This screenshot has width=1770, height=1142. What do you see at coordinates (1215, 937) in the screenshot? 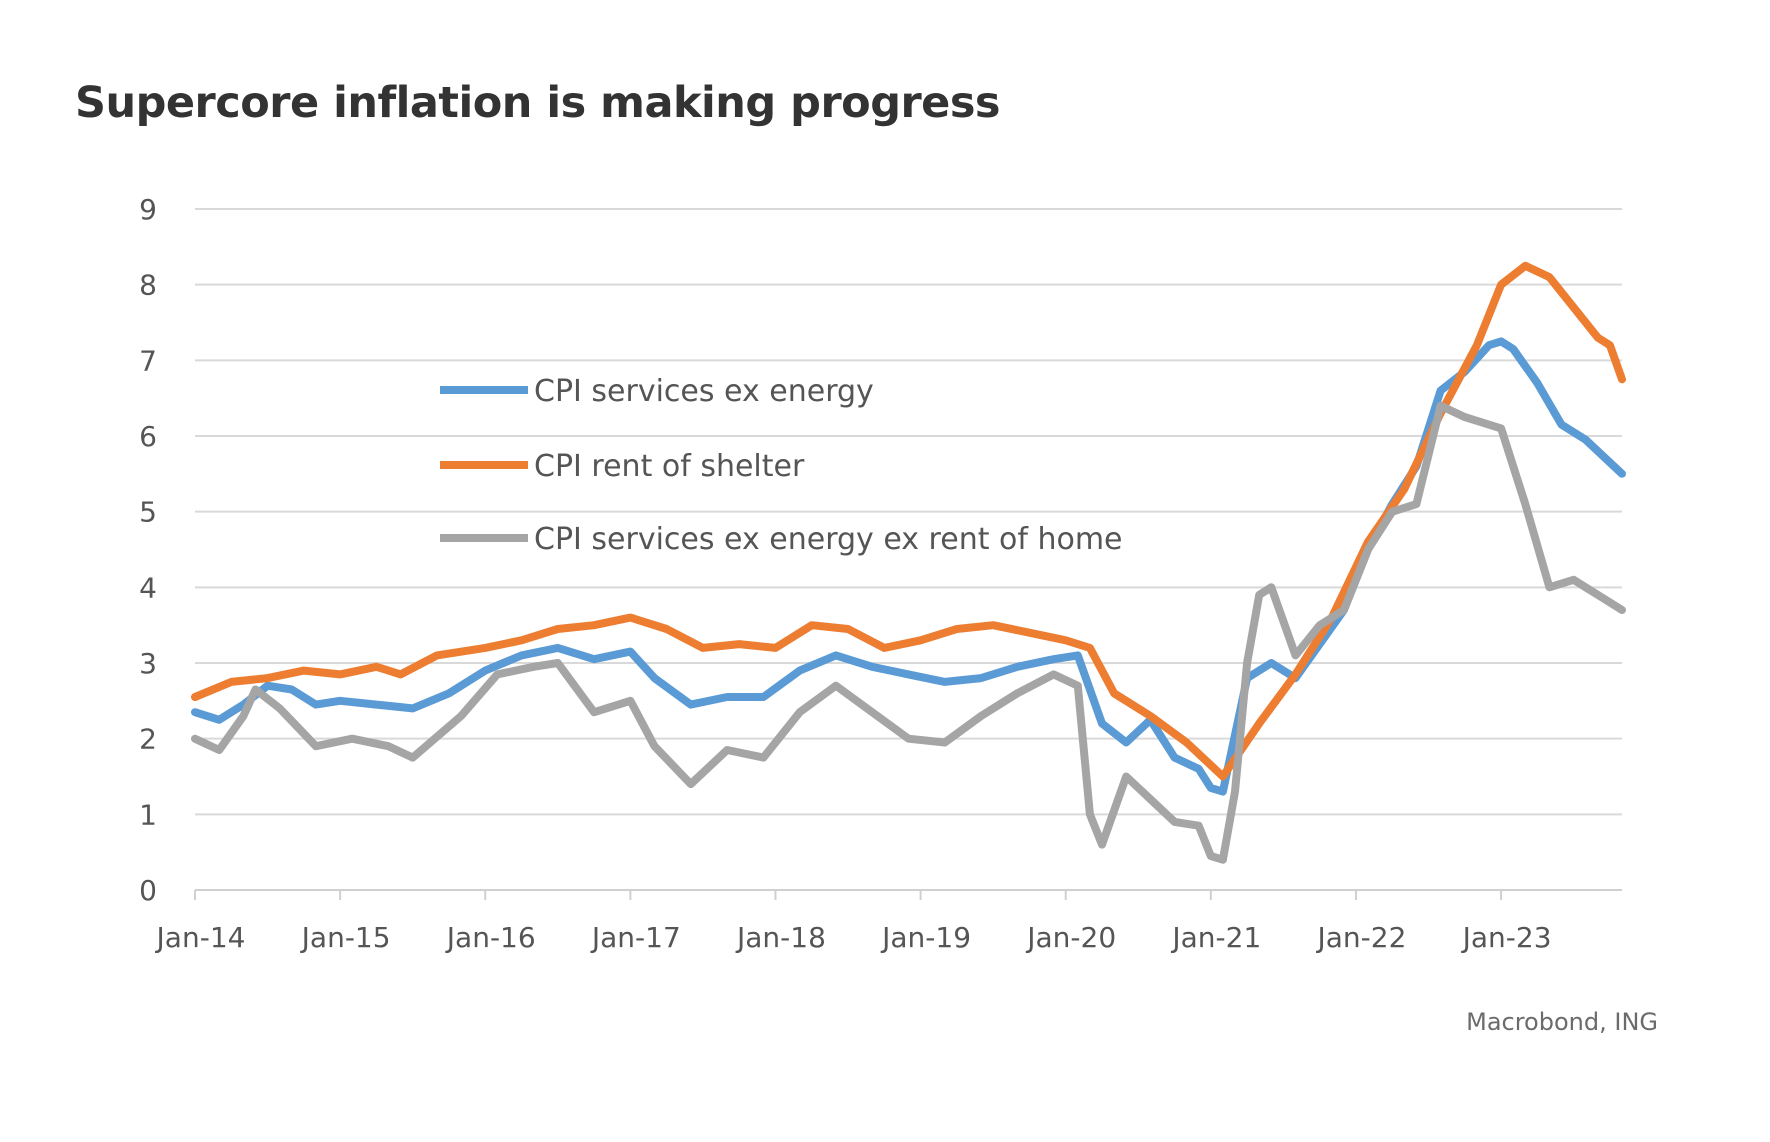
I see `x-tick-label: Jan-21` at bounding box center [1215, 937].